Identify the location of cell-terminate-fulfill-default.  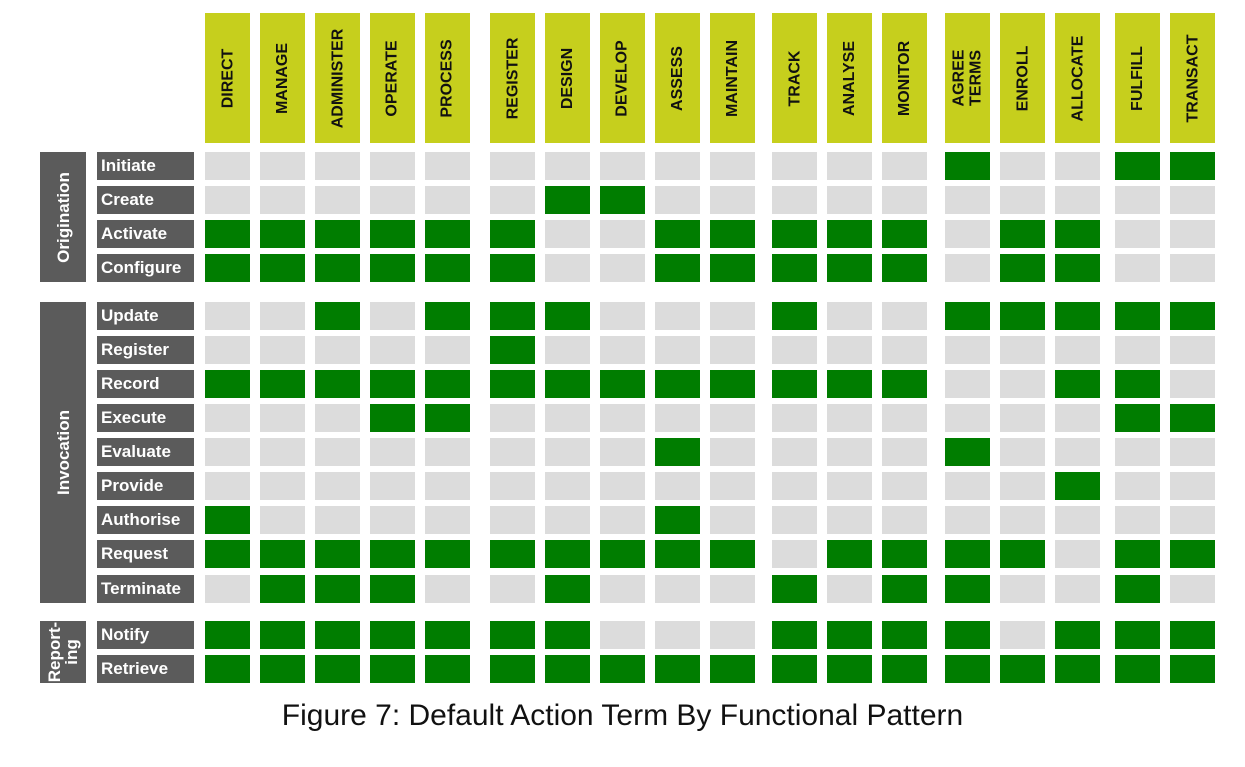
(1137, 589).